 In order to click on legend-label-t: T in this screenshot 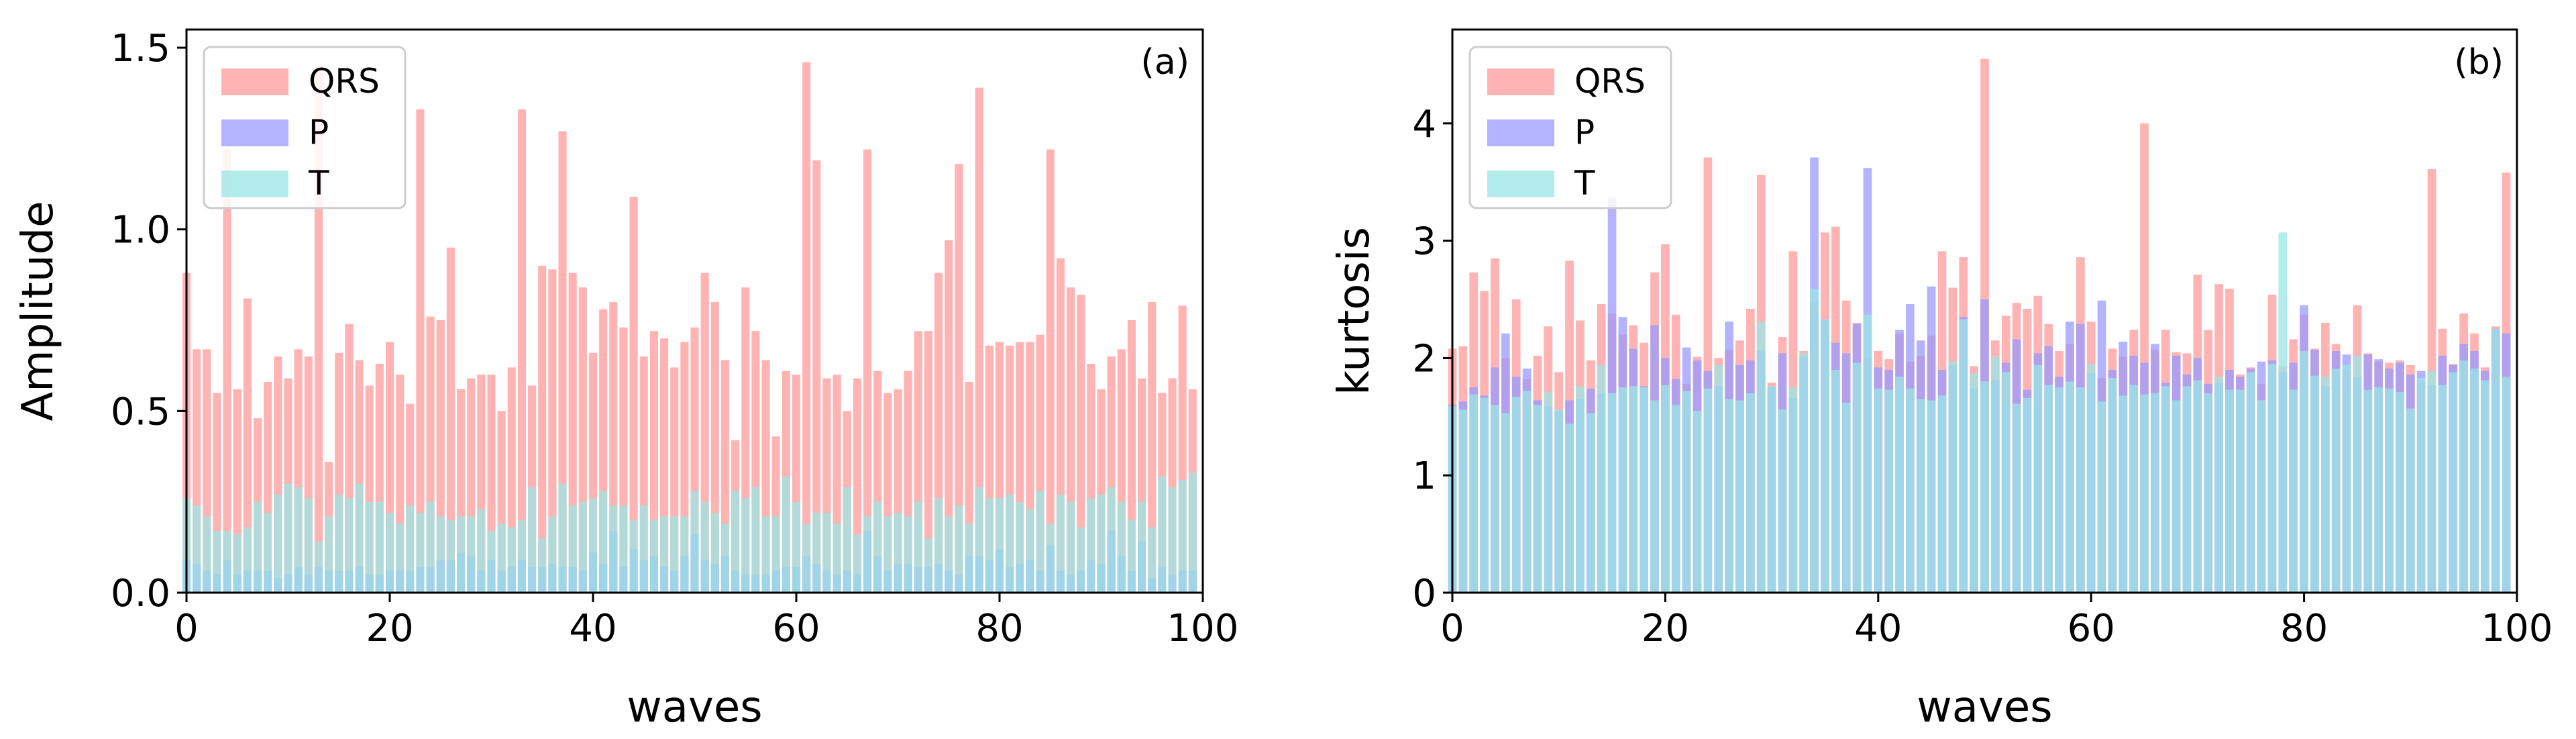, I will do `click(1584, 184)`.